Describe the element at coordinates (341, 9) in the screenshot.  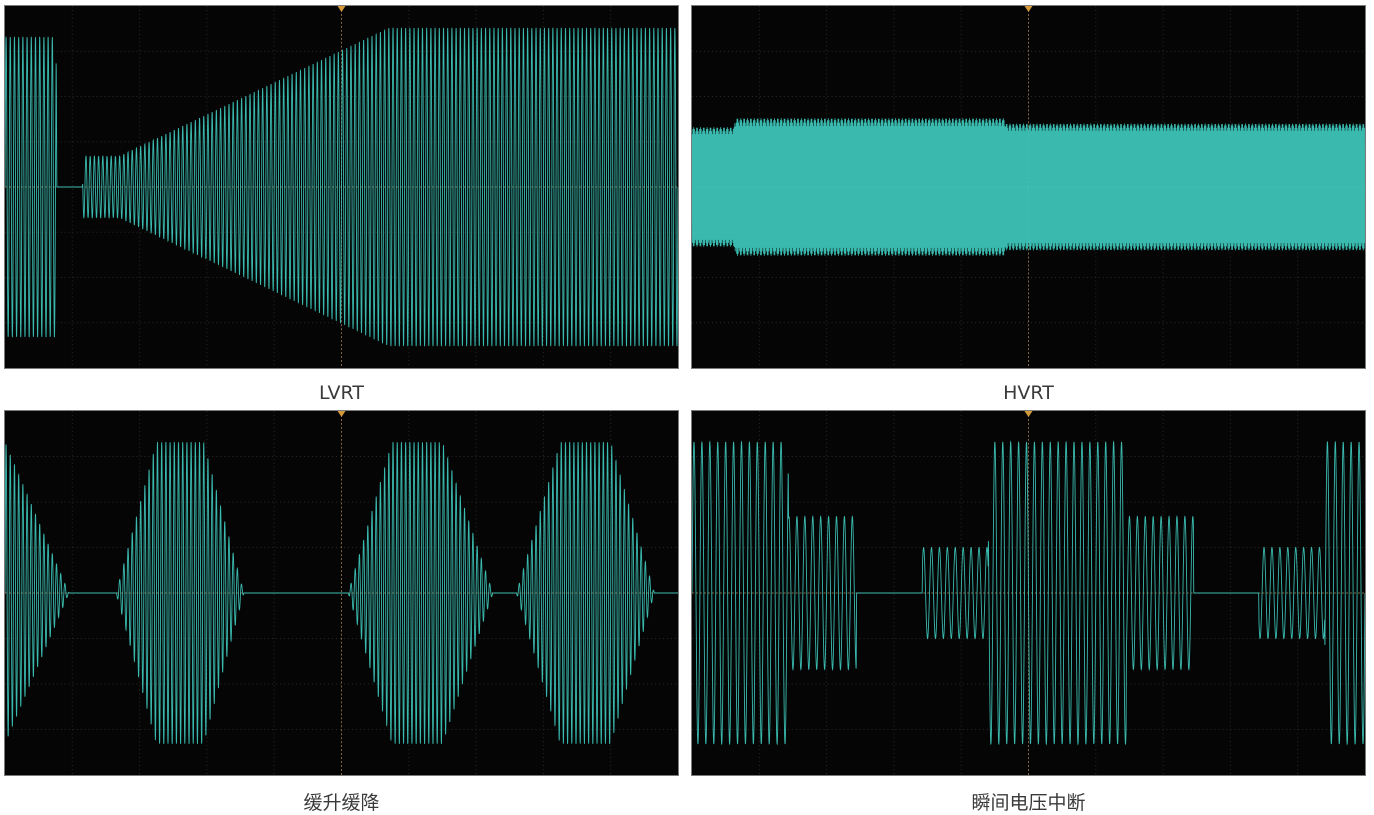
I see `lvrt-trigger-marker` at that location.